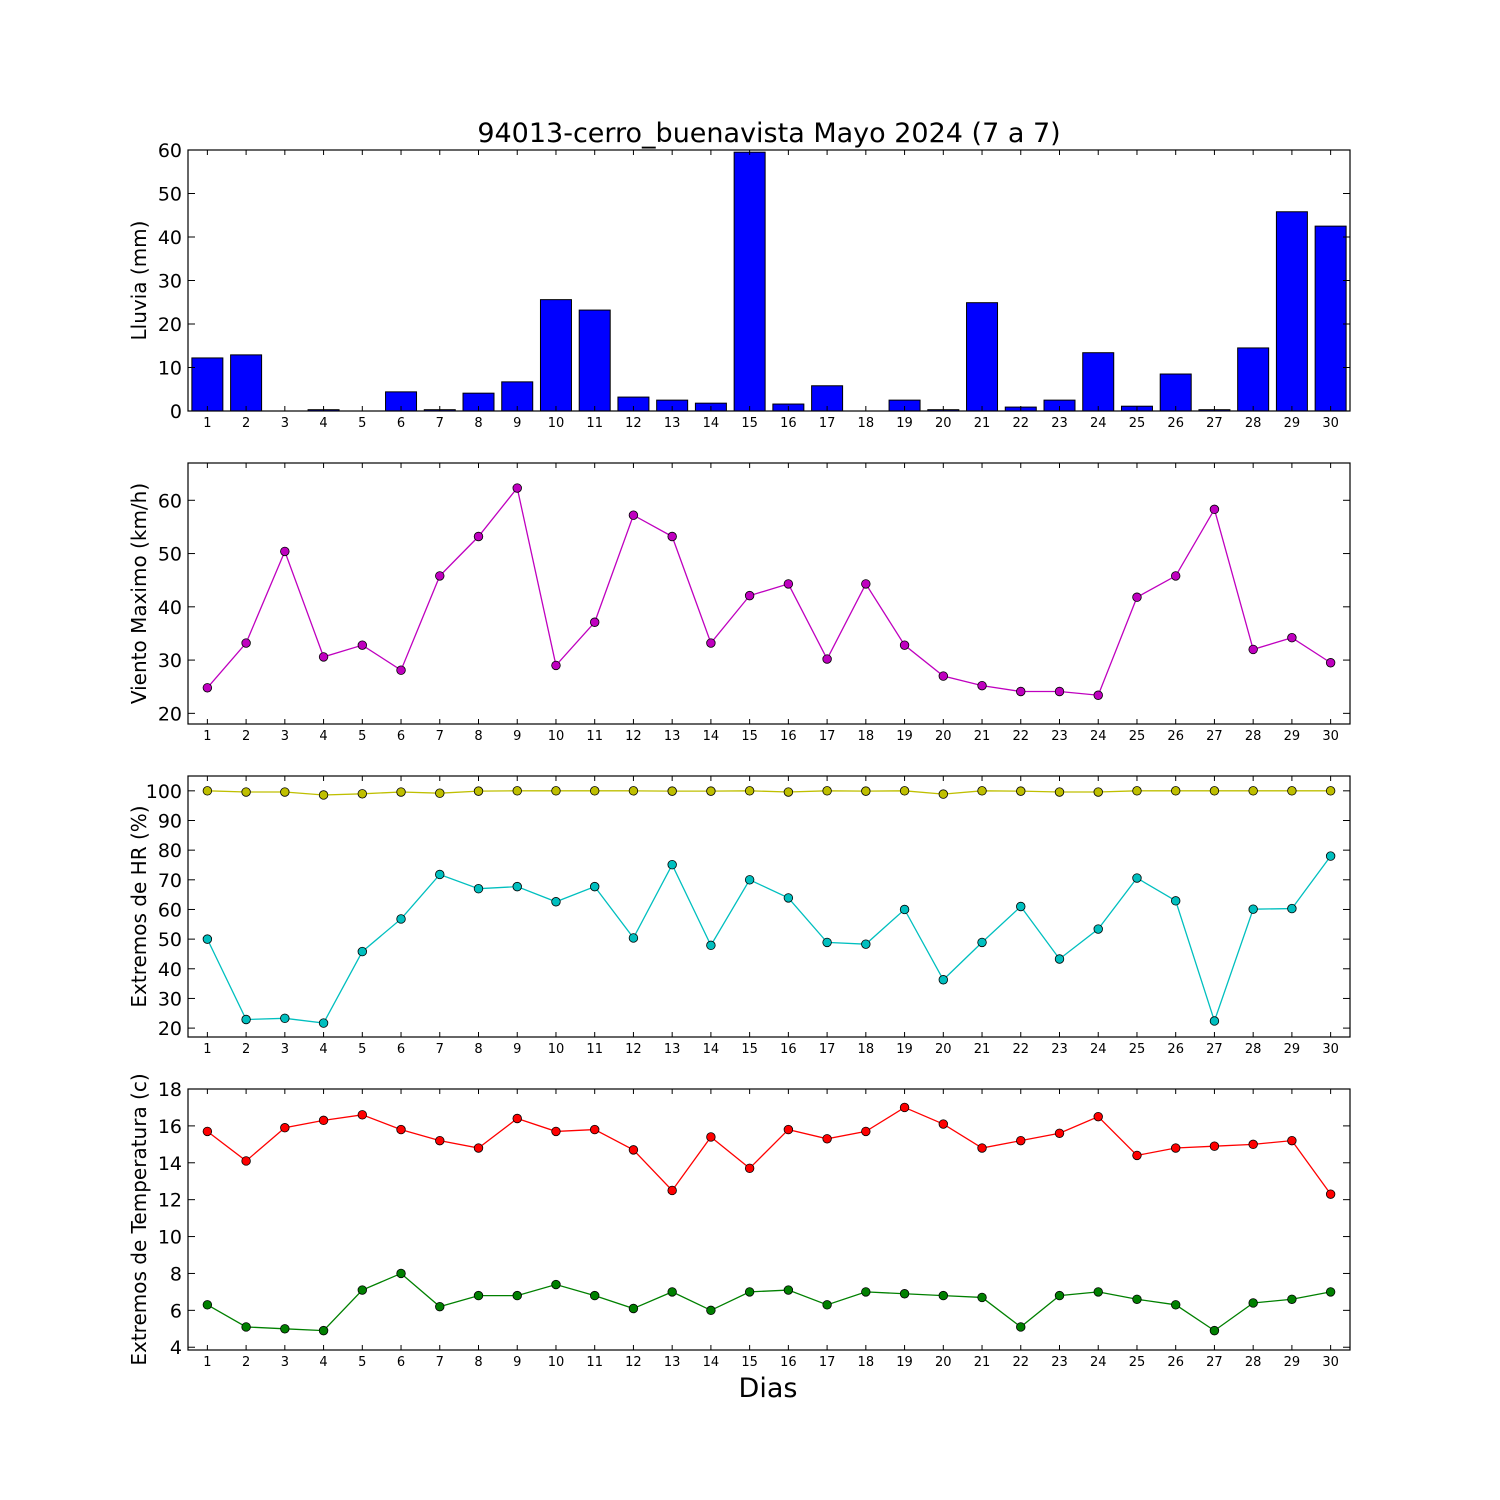  What do you see at coordinates (556, 1049) in the screenshot?
I see `hr-xtick-label: 10` at bounding box center [556, 1049].